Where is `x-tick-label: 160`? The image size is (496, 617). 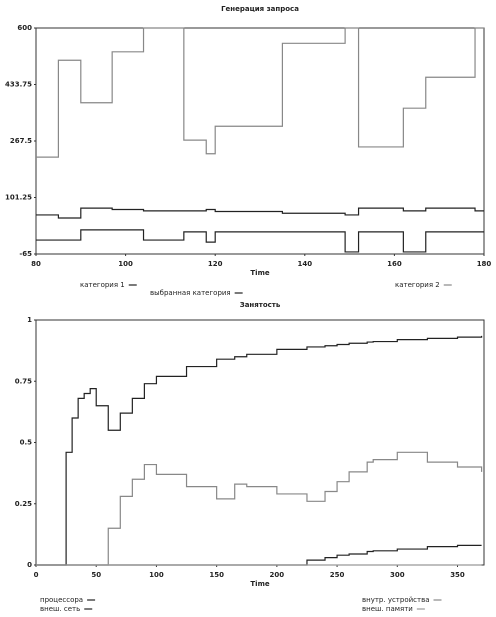 x-tick-label: 160 is located at coordinates (394, 264).